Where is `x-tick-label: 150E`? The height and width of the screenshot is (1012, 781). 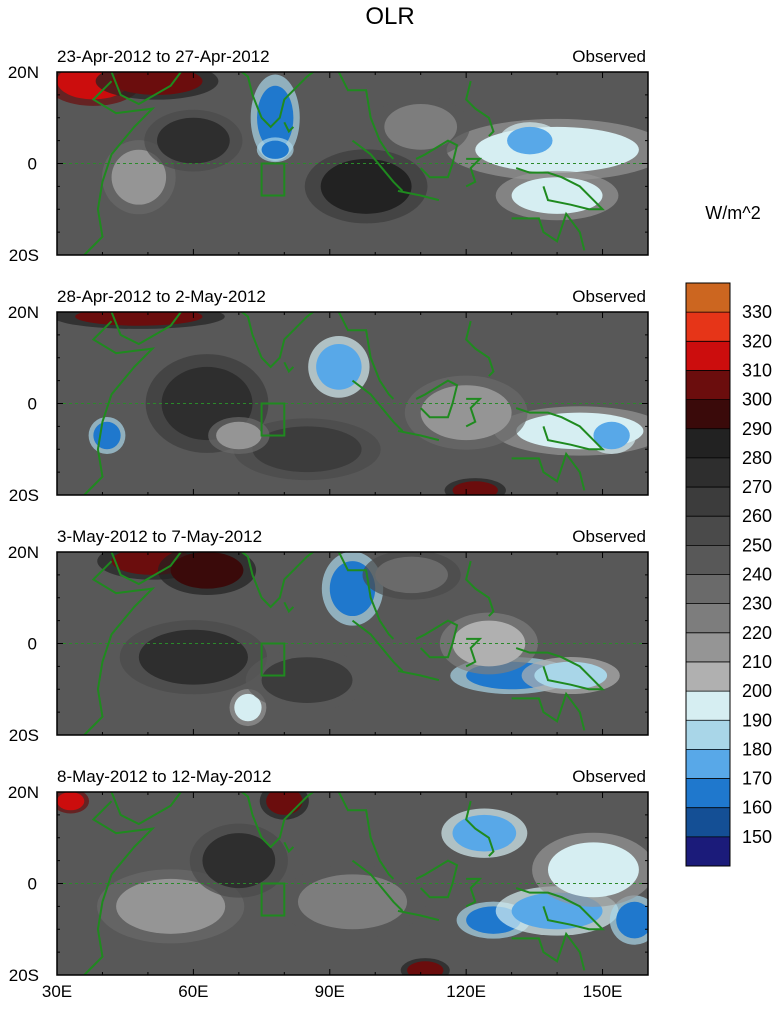 x-tick-label: 150E is located at coordinates (603, 991).